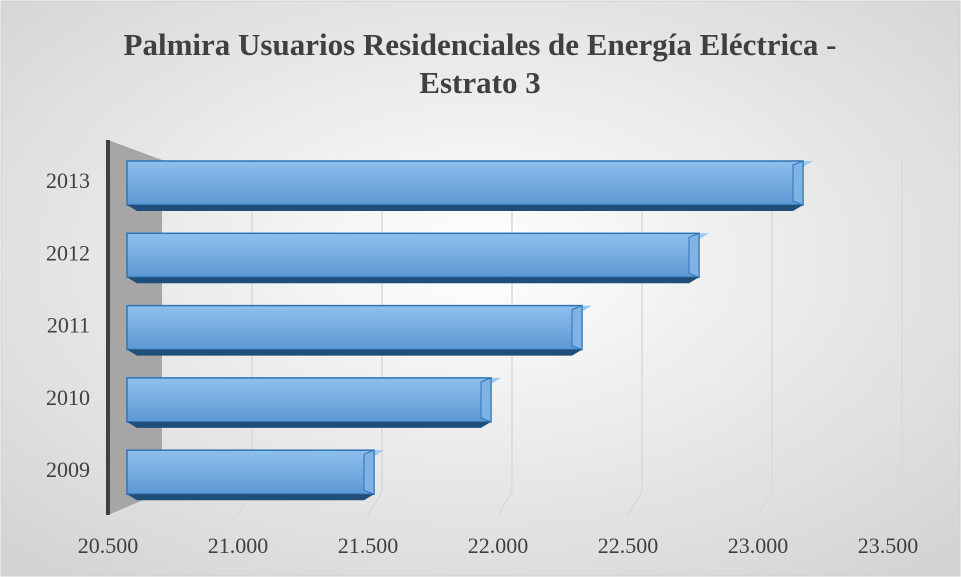  What do you see at coordinates (888, 545) in the screenshot?
I see `x-tick-label: 23.500` at bounding box center [888, 545].